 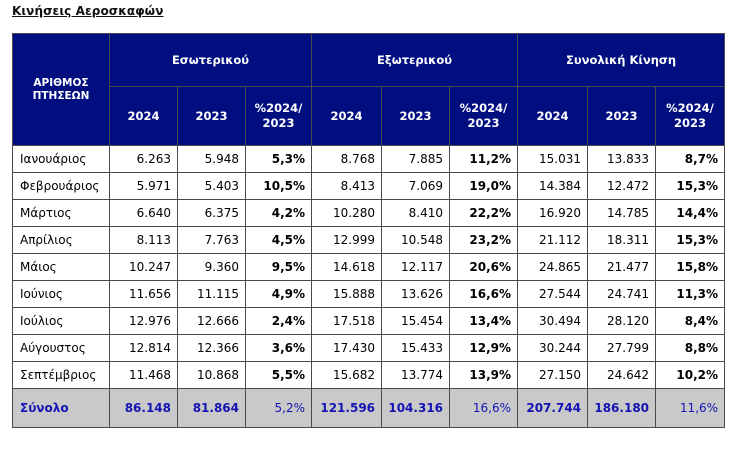 I want to click on month-cell: Αύγουστος, so click(x=61, y=348).